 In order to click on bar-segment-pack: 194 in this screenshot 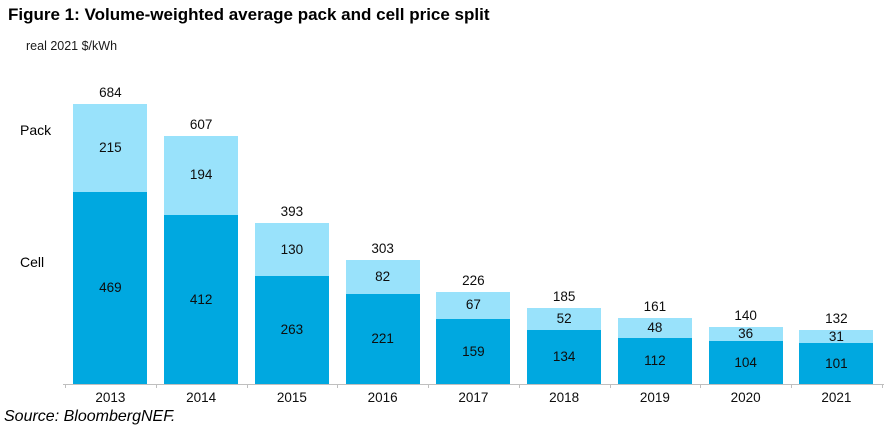, I will do `click(201, 175)`.